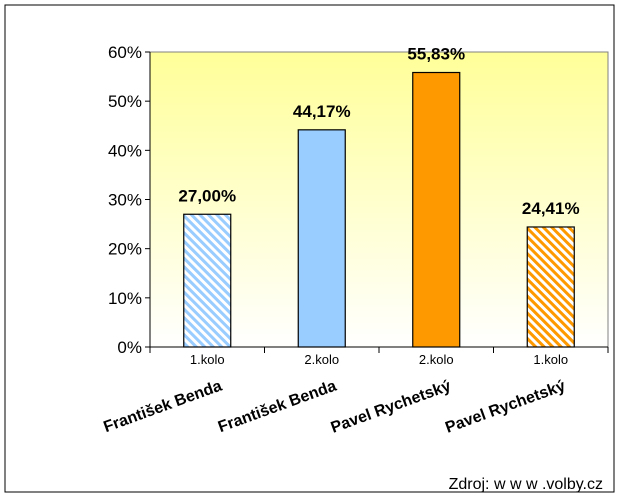 The width and height of the screenshot is (619, 502). I want to click on y-tick-label: 50%, so click(125, 101).